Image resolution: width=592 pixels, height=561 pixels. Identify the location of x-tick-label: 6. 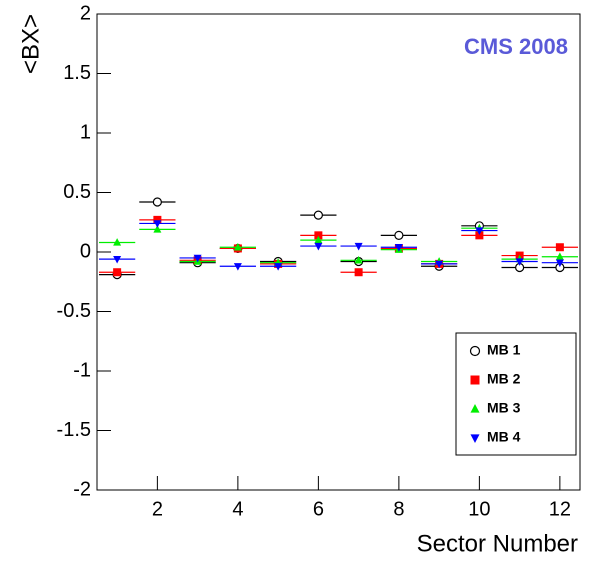
(318, 509).